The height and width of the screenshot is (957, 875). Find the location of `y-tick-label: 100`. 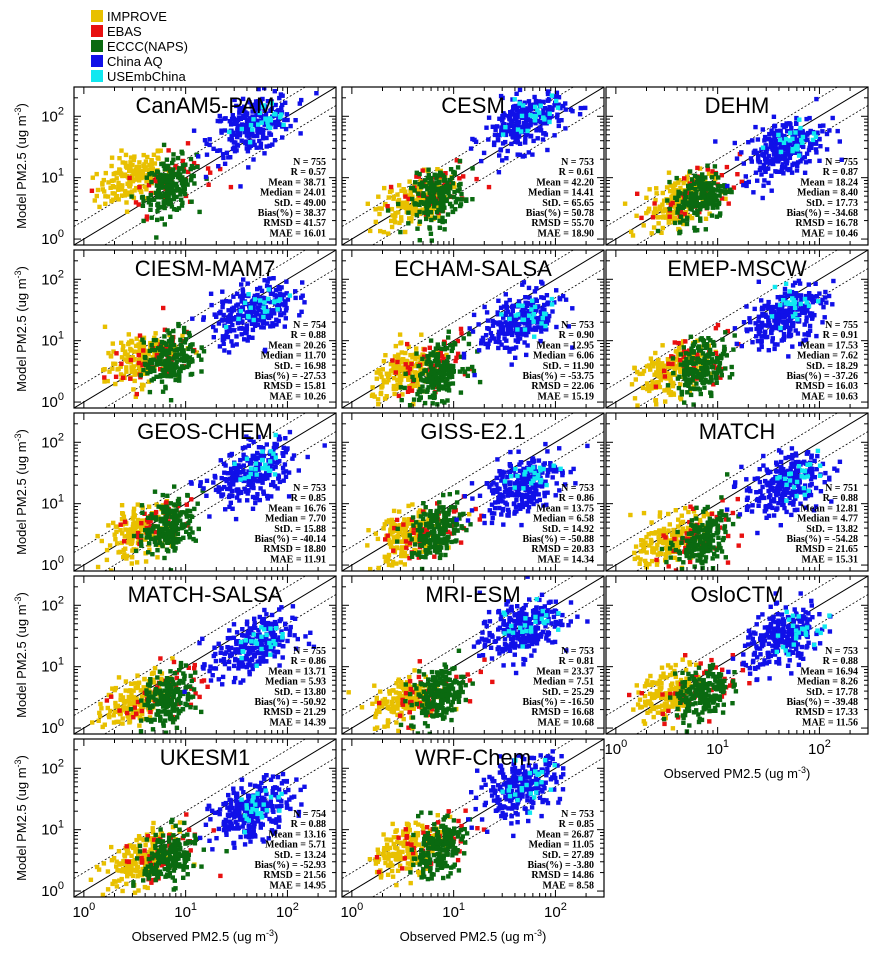

y-tick-label: 100 is located at coordinates (52, 238).